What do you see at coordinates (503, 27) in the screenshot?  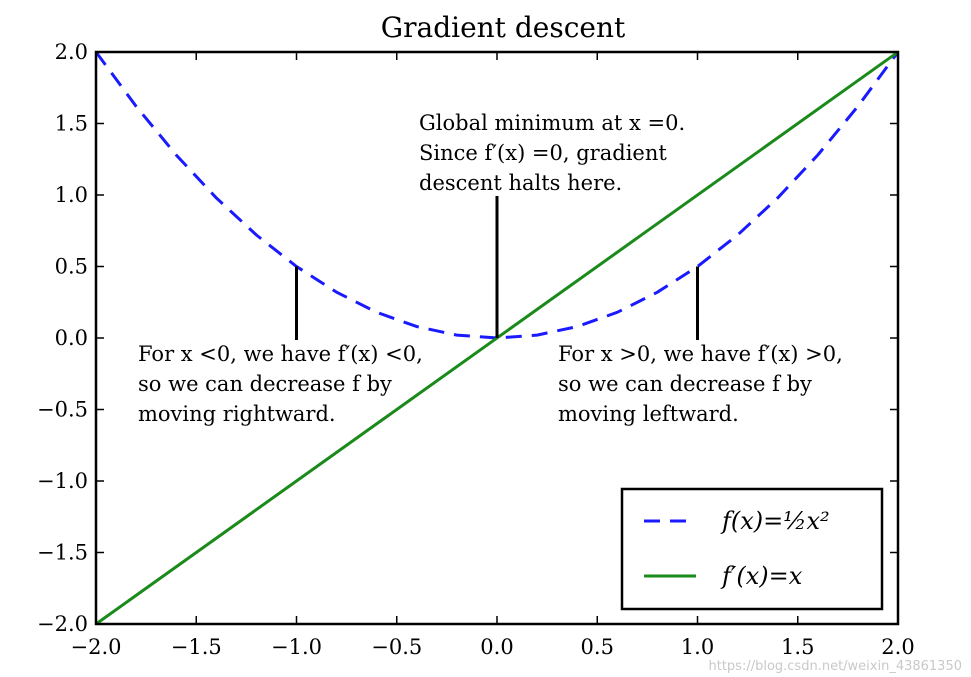 I see `chart-title: Gradient descent` at bounding box center [503, 27].